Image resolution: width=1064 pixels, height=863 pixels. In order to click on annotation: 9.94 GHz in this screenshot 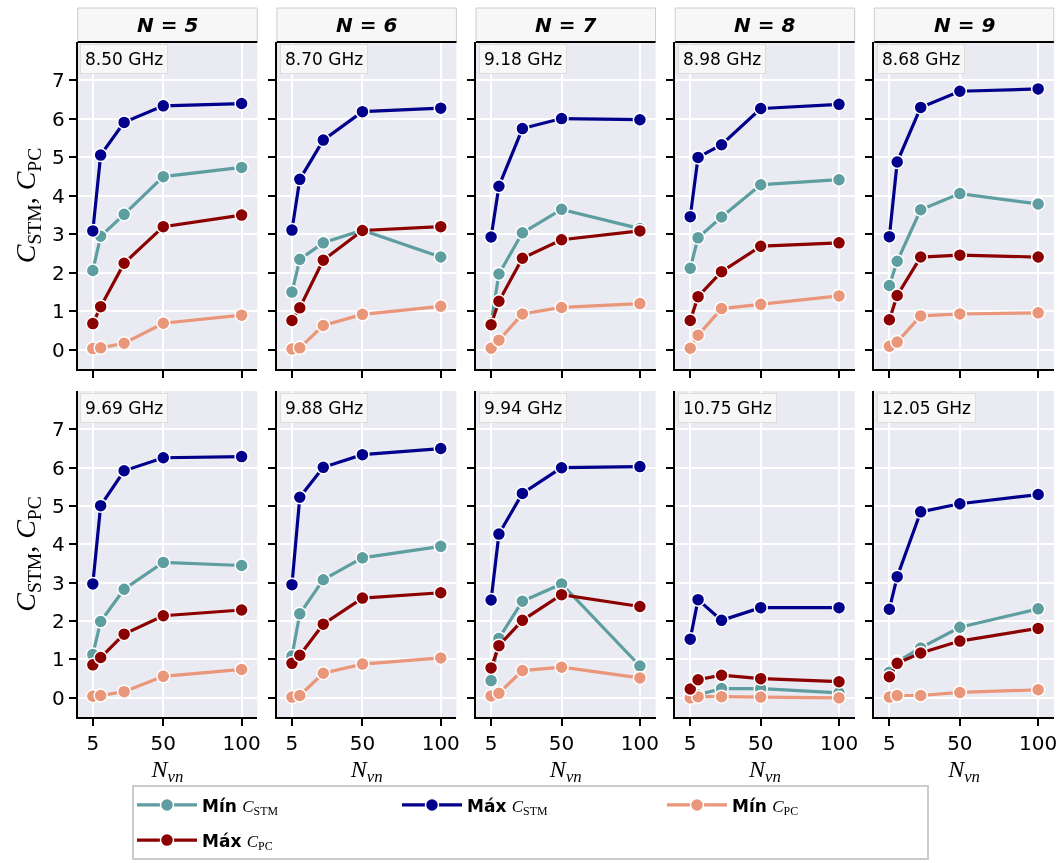, I will do `click(523, 408)`.